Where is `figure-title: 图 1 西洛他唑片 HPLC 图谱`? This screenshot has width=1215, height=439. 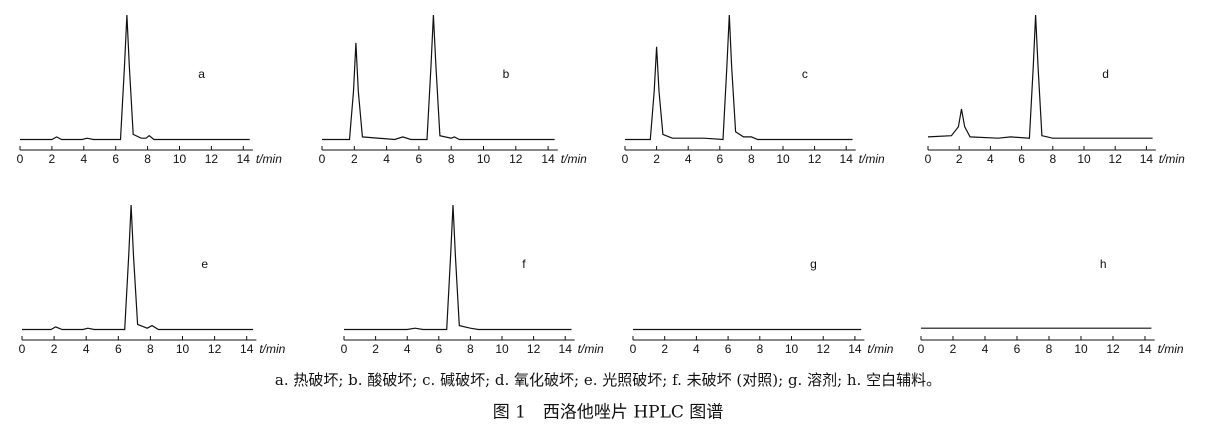
figure-title: 图 1 西洛他唑片 HPLC 图谱 is located at coordinates (608, 413).